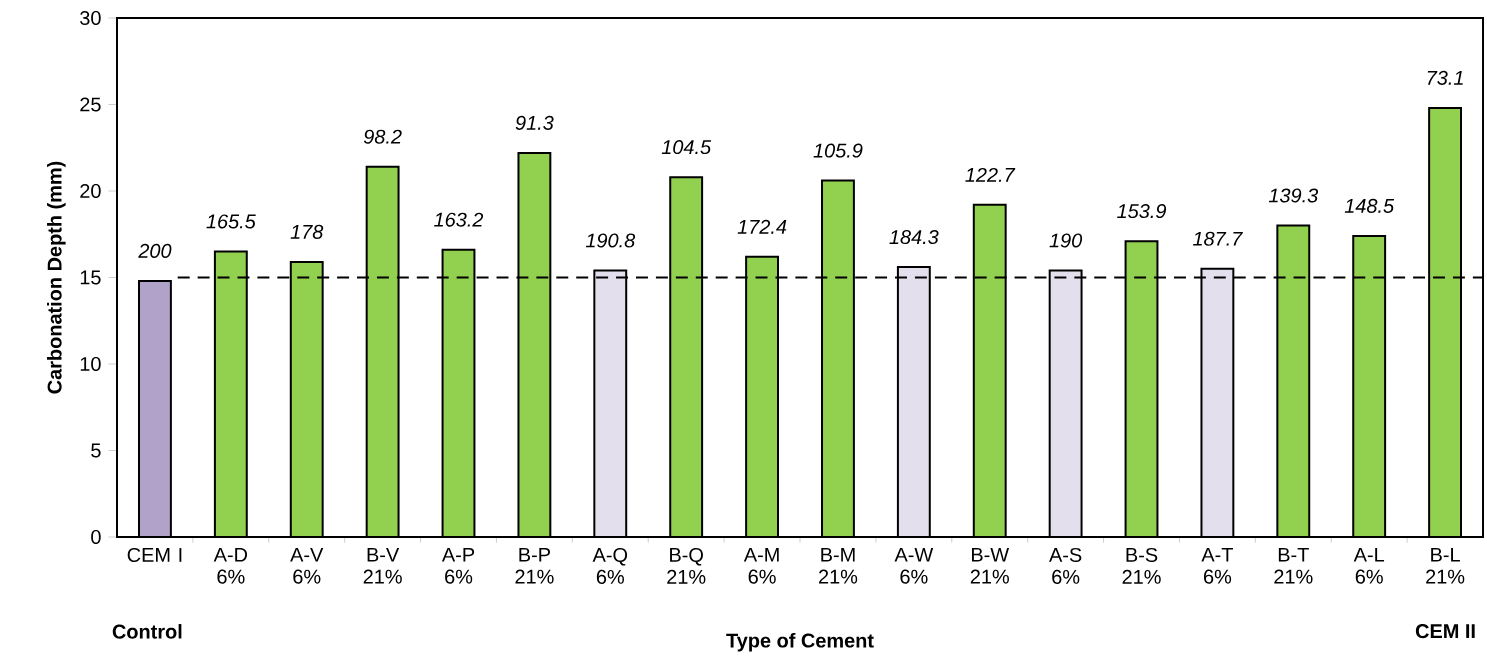  Describe the element at coordinates (534, 122) in the screenshot. I see `annotation: 91.3` at that location.